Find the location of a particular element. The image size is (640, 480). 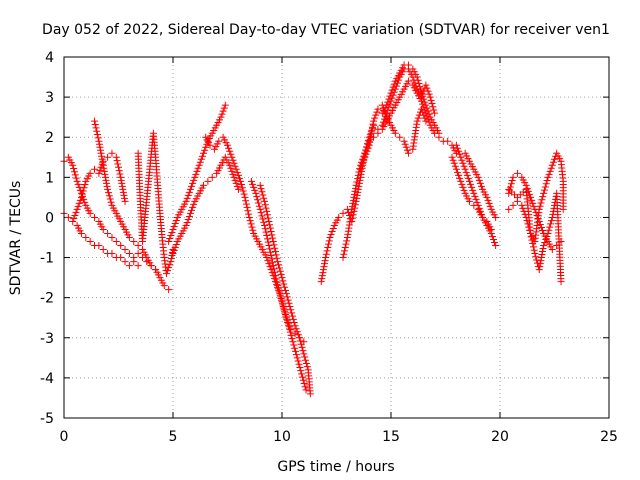

y-tick-label: -1 is located at coordinates (47, 259).